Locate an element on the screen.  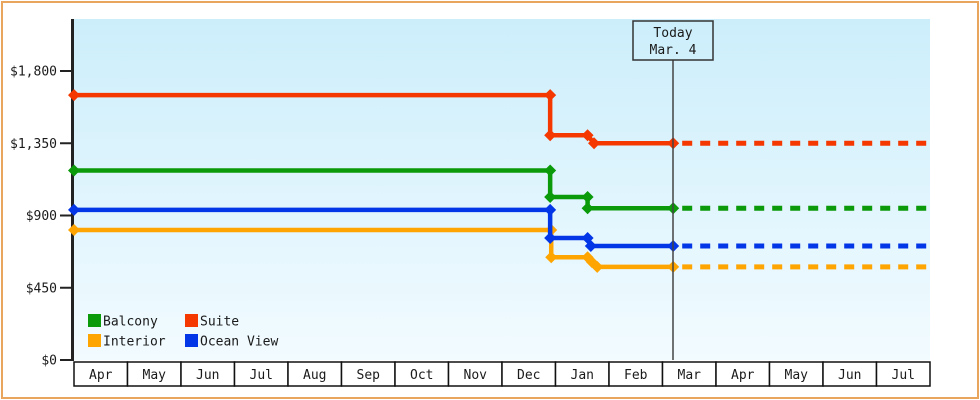
today-box is located at coordinates (673, 40).